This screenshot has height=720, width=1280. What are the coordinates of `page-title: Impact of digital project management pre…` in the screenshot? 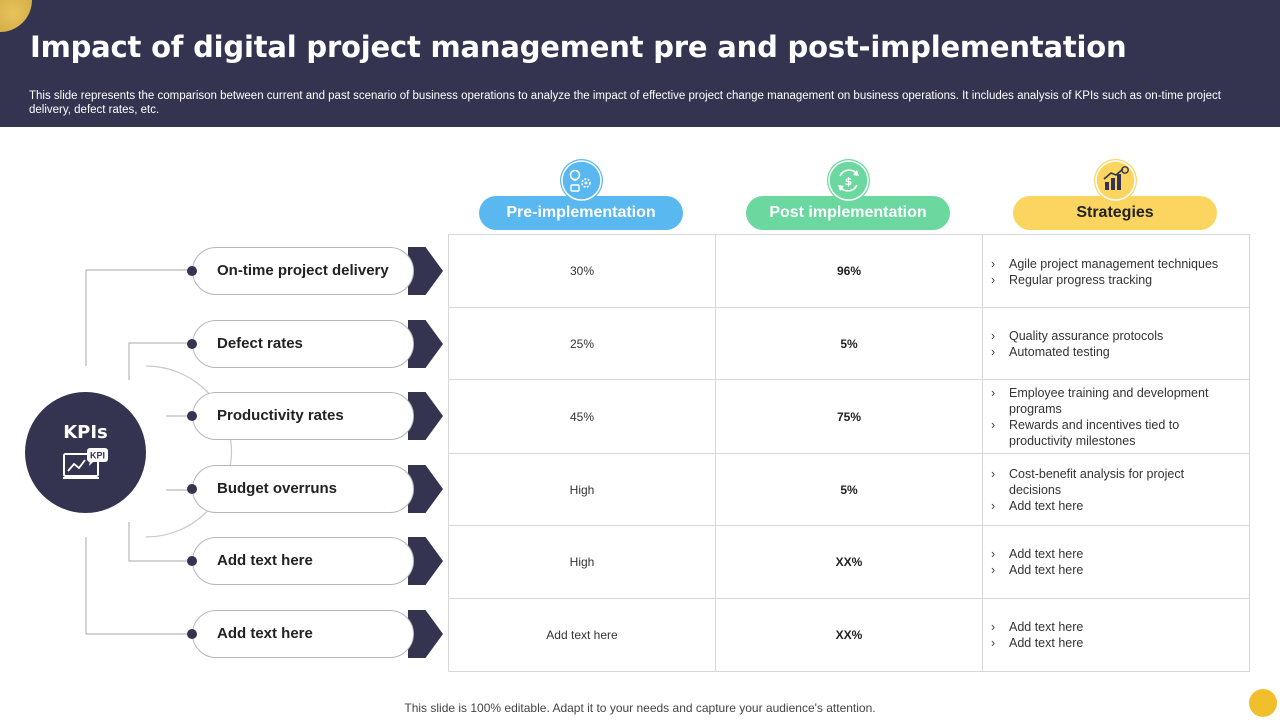 It's located at (578, 47).